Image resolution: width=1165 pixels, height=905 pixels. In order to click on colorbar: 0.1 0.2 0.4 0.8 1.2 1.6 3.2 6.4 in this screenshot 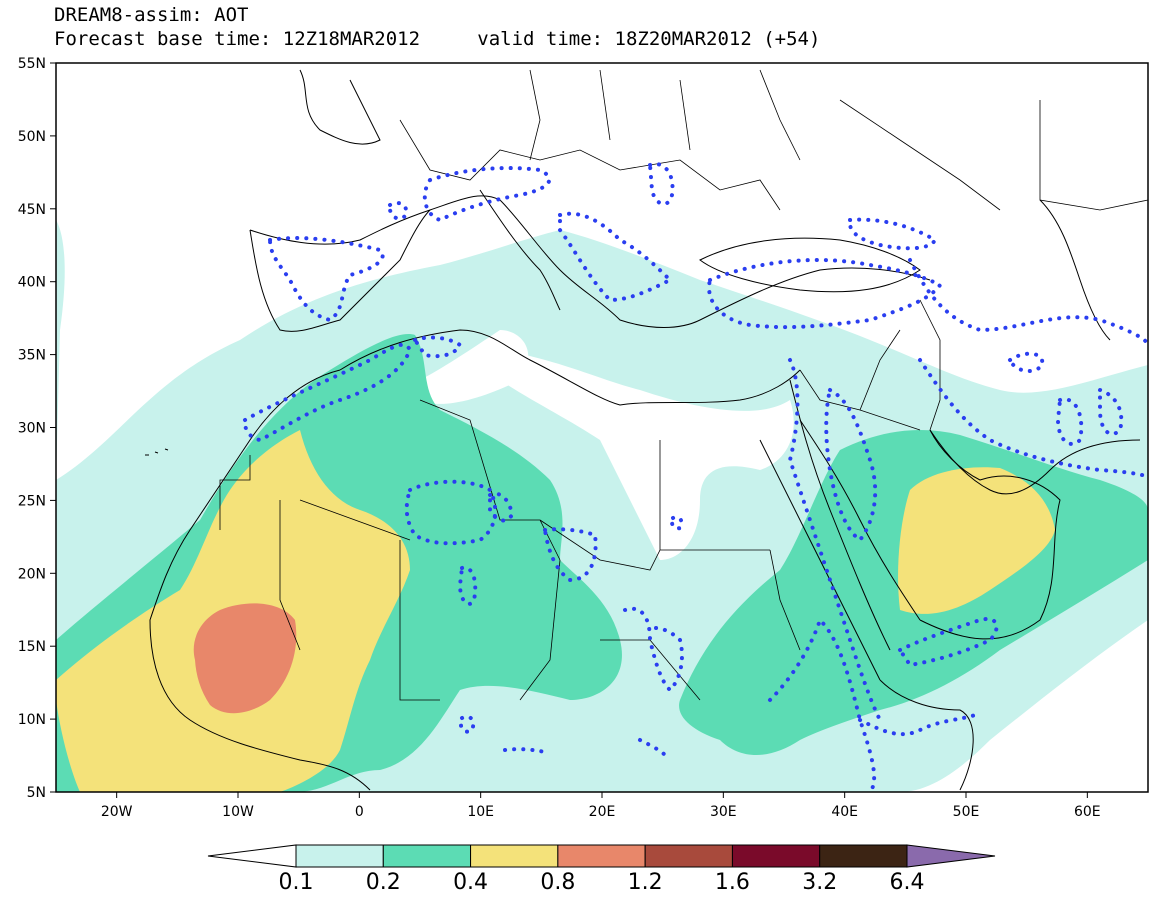, I will do `click(601, 869)`.